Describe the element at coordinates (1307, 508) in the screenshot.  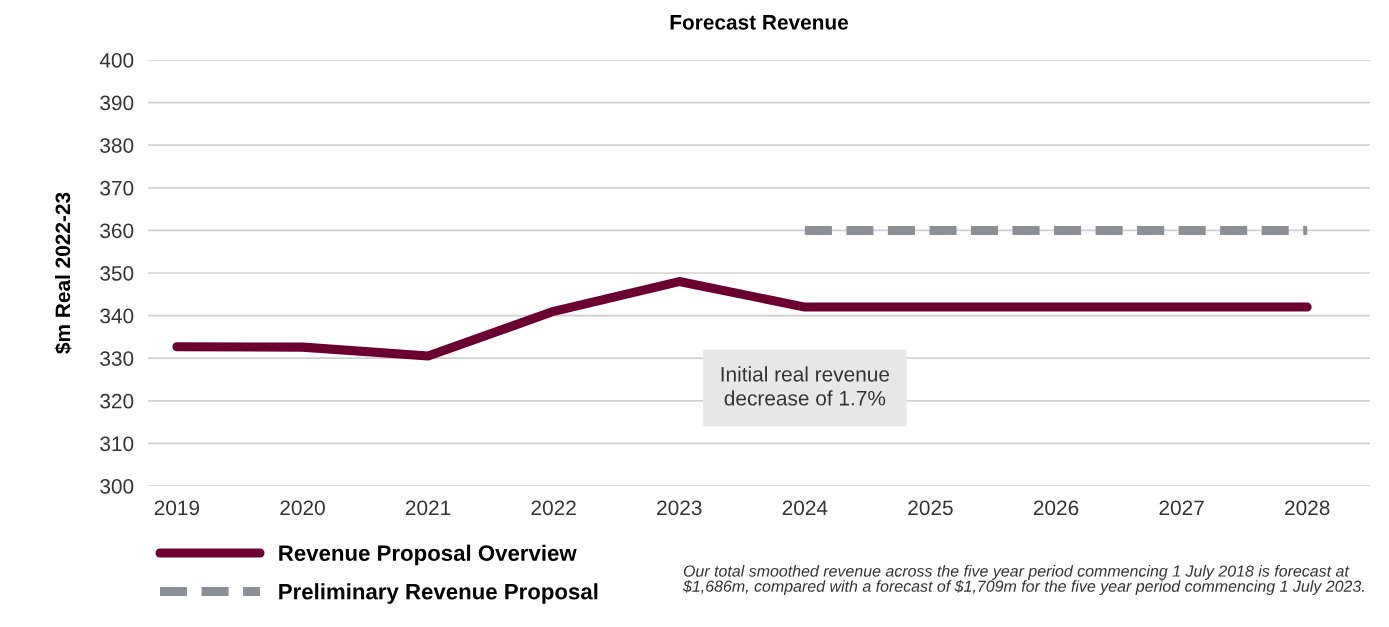
I see `x-tick-label: 2028` at that location.